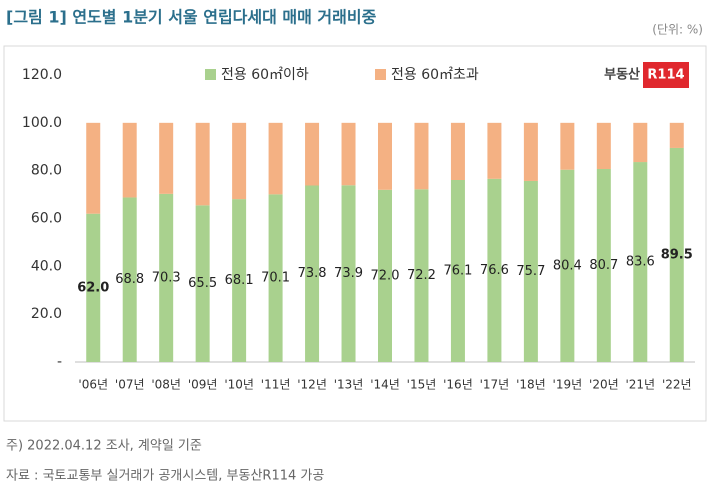  I want to click on logo-text: 부동산, so click(622, 75).